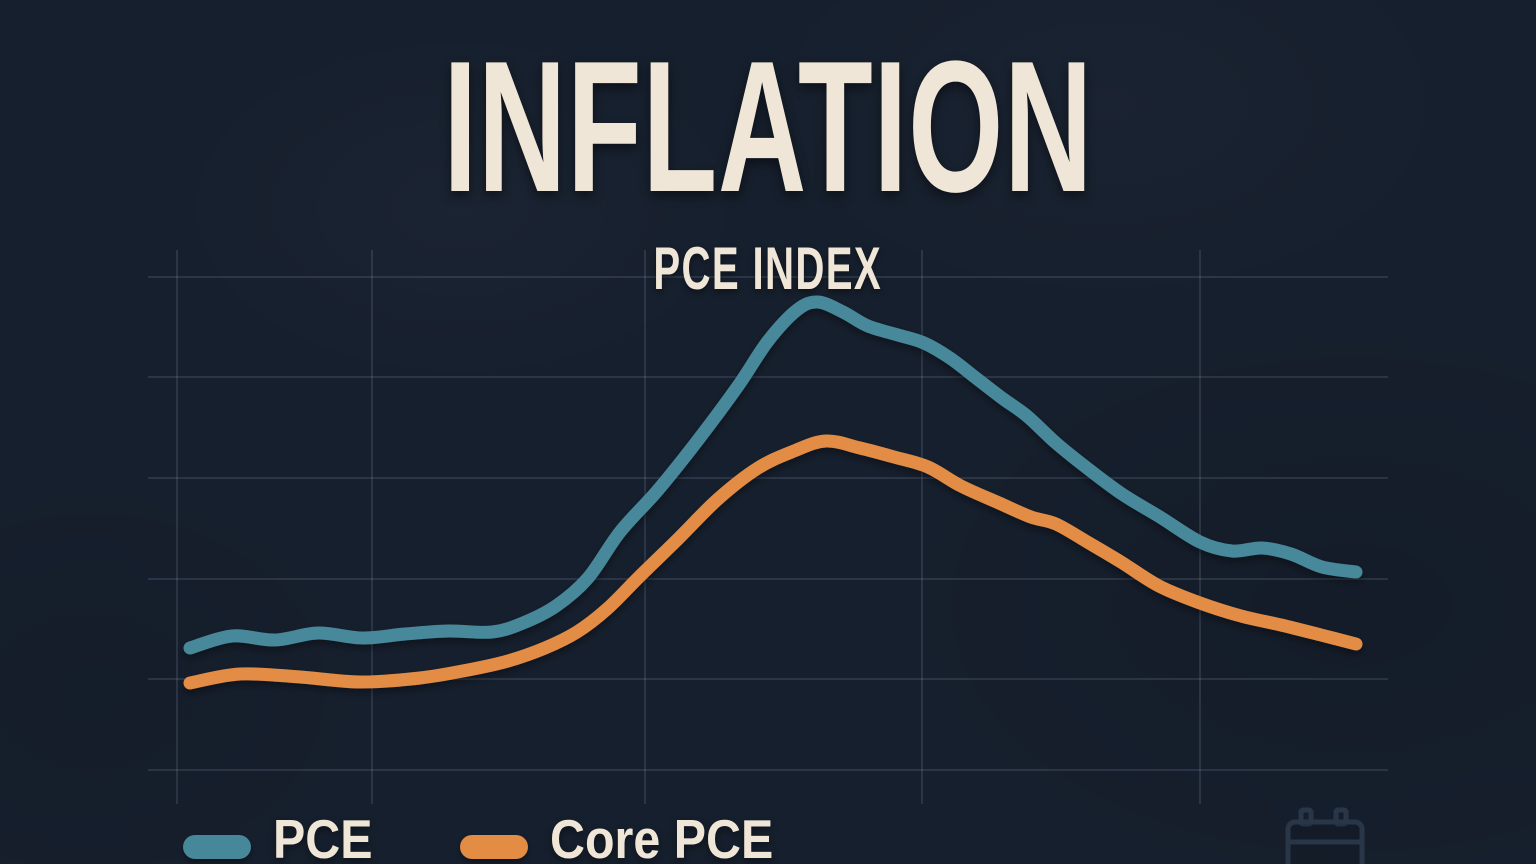 This screenshot has height=864, width=1536. I want to click on pce-legend-label: PCE, so click(323, 836).